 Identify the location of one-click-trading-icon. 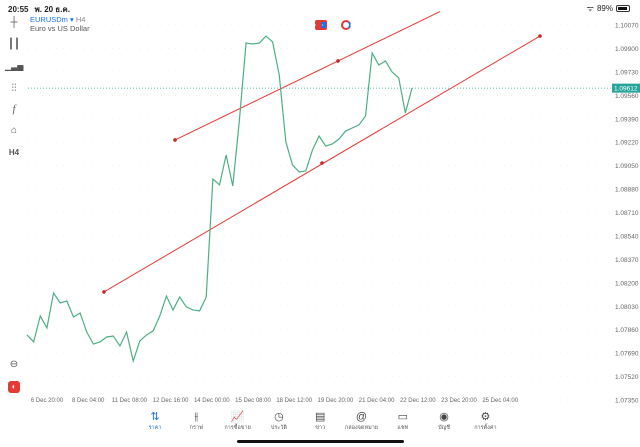
(321, 25).